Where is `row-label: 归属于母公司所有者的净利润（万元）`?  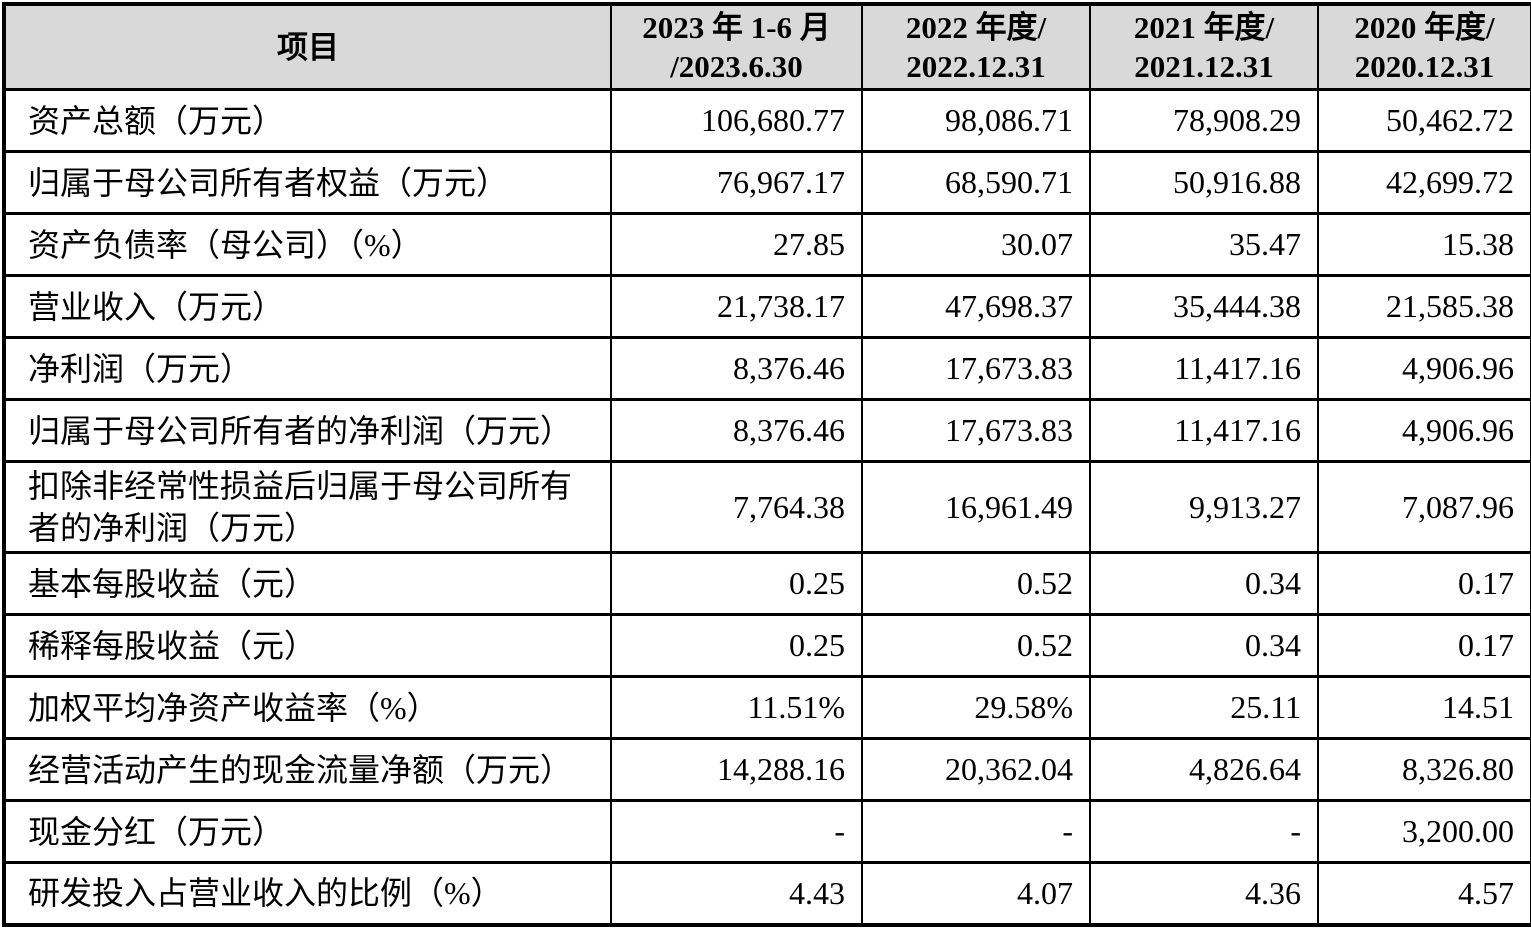
row-label: 归属于母公司所有者的净利润（万元） is located at coordinates (307, 430).